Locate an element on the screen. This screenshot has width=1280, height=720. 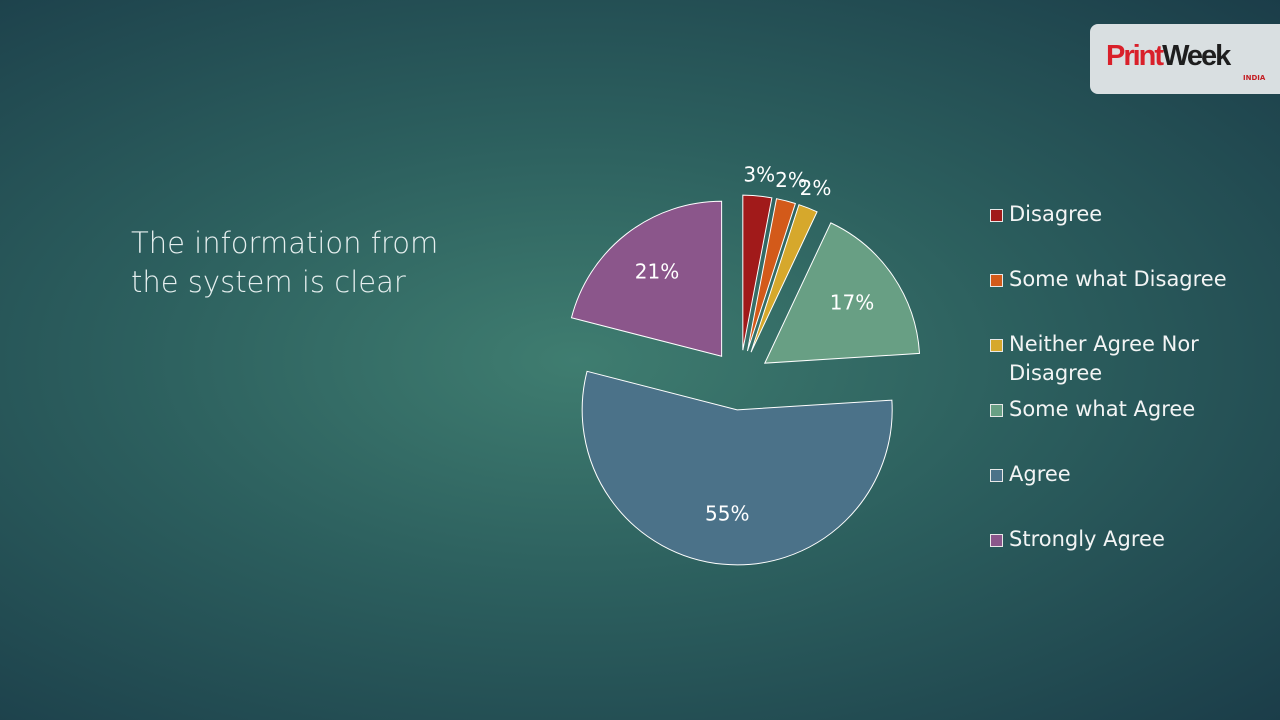
logo-part: Week is located at coordinates (1196, 56).